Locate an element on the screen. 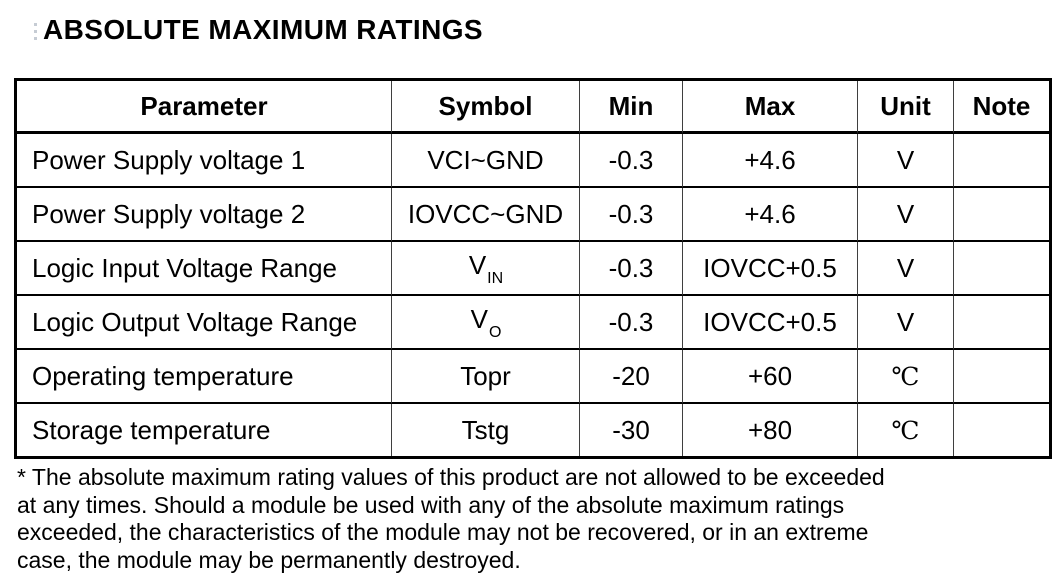 Image resolution: width=1056 pixels, height=586 pixels. symbol-base: Tstg is located at coordinates (485, 429).